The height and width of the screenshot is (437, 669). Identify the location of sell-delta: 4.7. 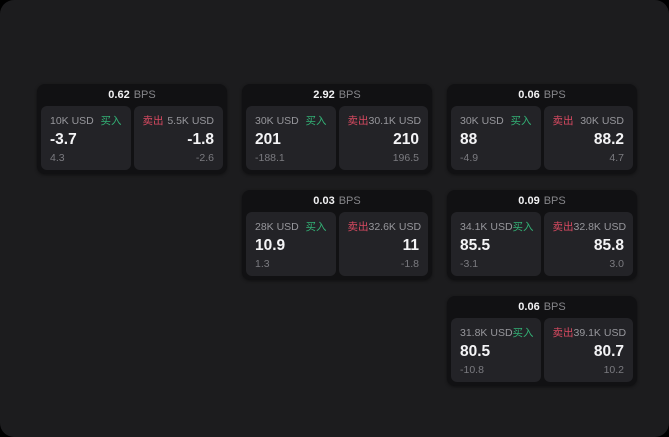
(616, 158).